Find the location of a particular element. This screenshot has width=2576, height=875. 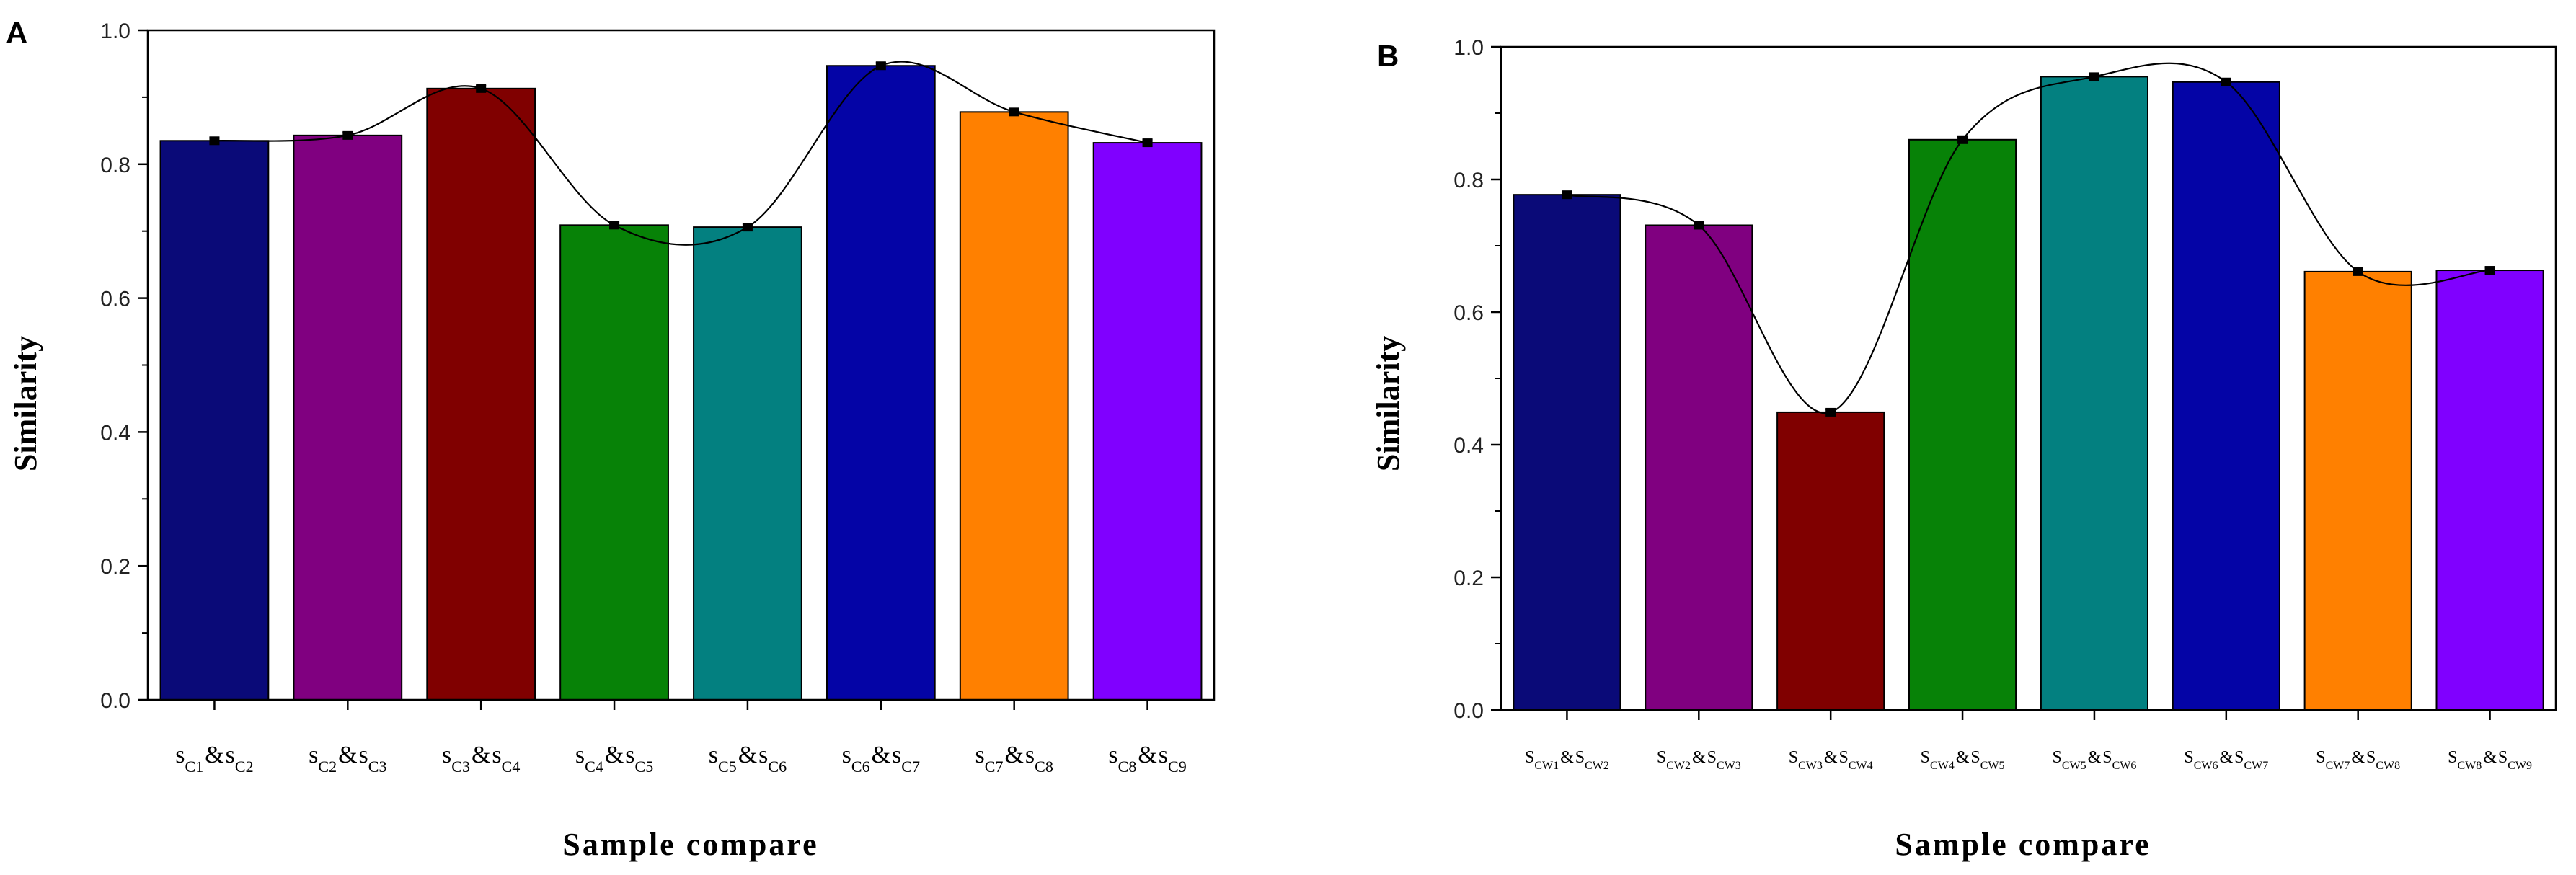

y-tick-label-b-3: 0.6 is located at coordinates (1468, 313).